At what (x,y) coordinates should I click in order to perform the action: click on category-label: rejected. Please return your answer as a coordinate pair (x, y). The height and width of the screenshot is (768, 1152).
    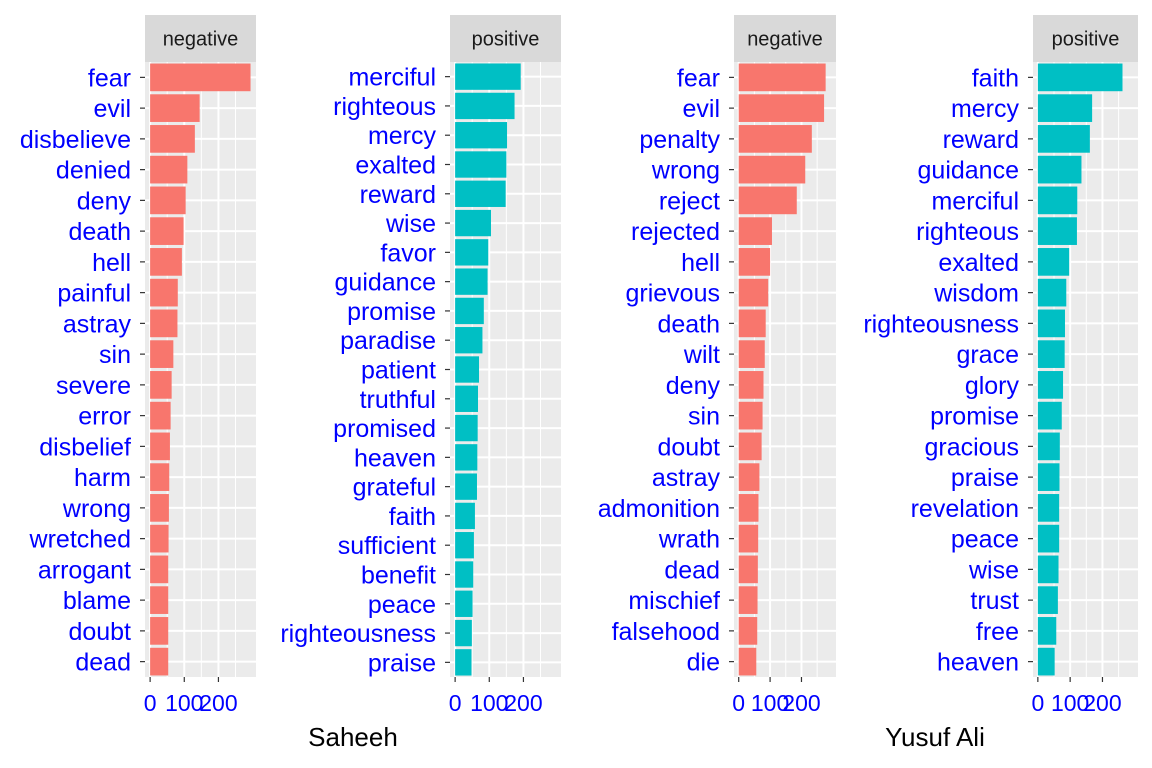
    Looking at the image, I should click on (675, 232).